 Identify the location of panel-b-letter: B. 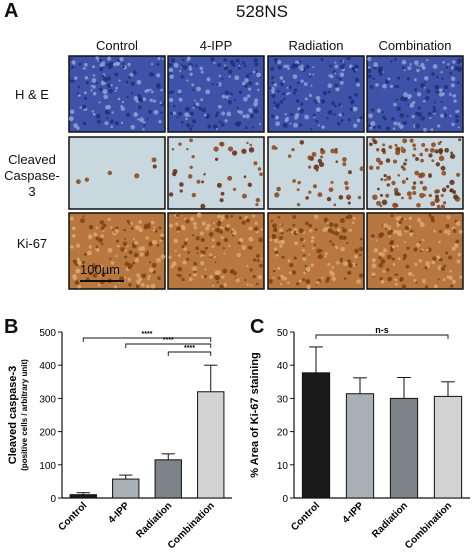
(11, 327).